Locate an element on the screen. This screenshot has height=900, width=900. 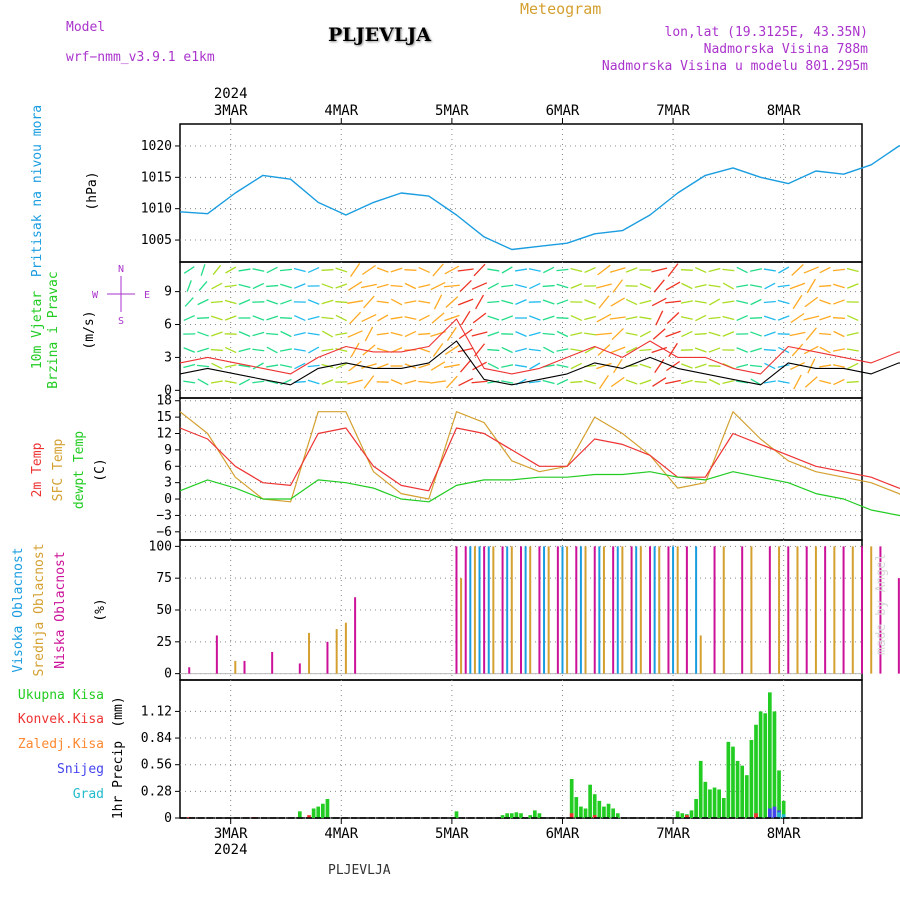
footer-station: PLJEVLJA is located at coordinates (359, 870).